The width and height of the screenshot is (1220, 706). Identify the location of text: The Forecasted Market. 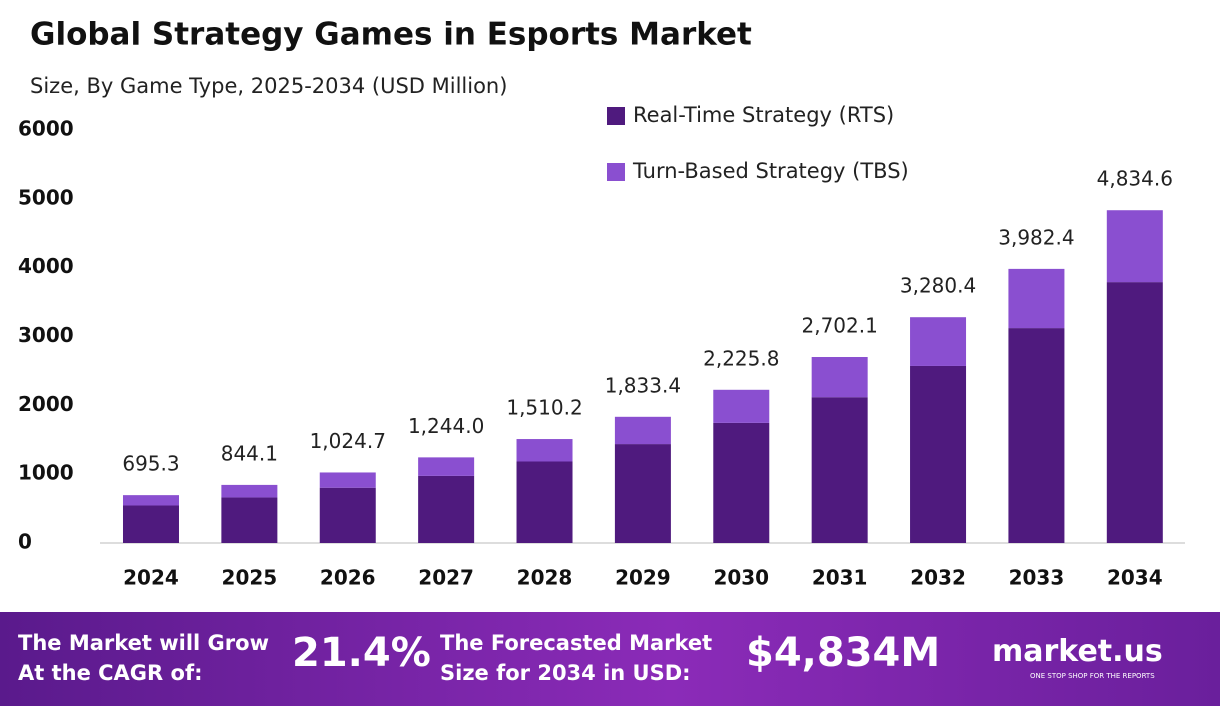
(576, 643).